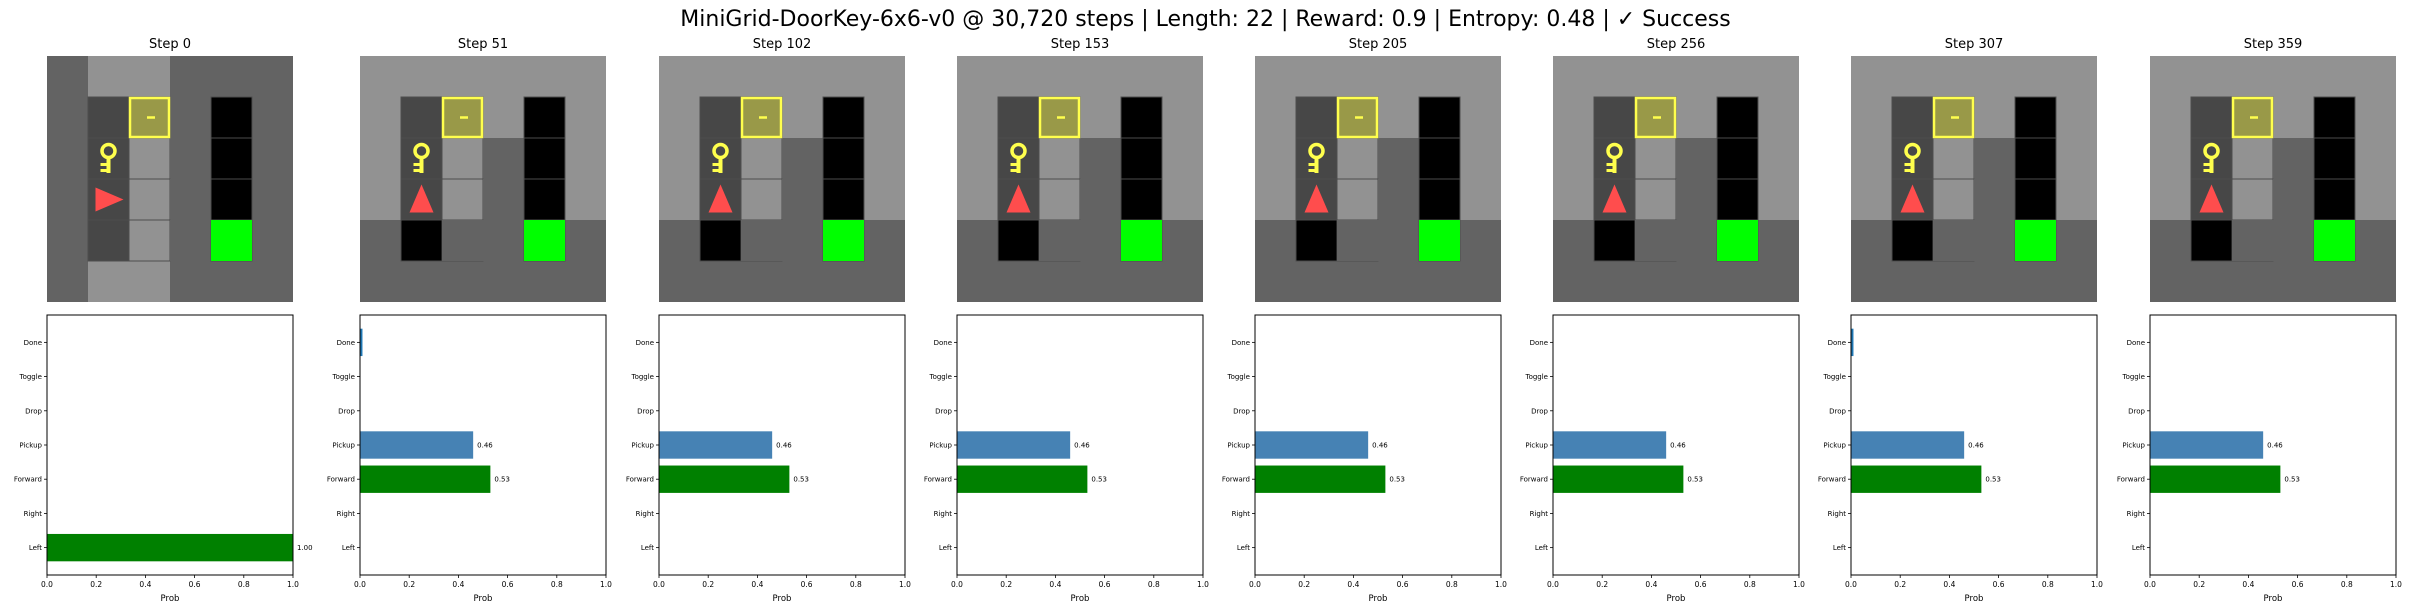 The width and height of the screenshot is (2411, 615). Describe the element at coordinates (807, 584) in the screenshot. I see `x-tick-label: 0.6` at that location.